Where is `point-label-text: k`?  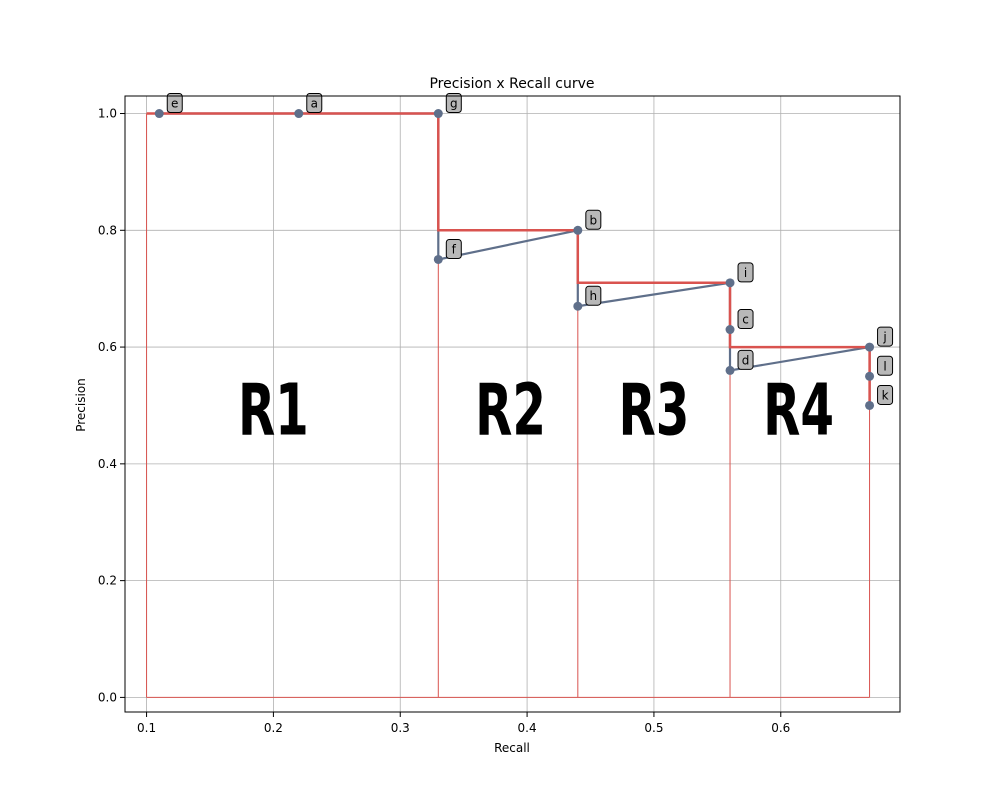 point-label-text: k is located at coordinates (885, 395).